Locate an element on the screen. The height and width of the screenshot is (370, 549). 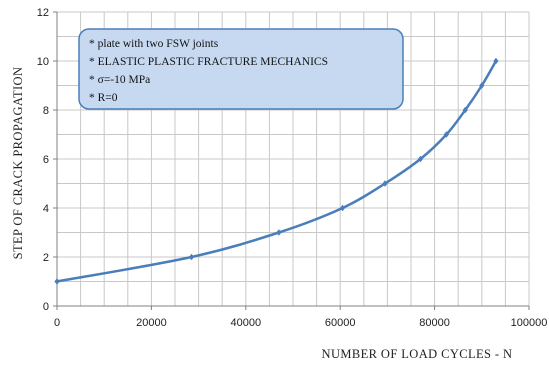
y-tick-label: 0 is located at coordinates (46, 307).